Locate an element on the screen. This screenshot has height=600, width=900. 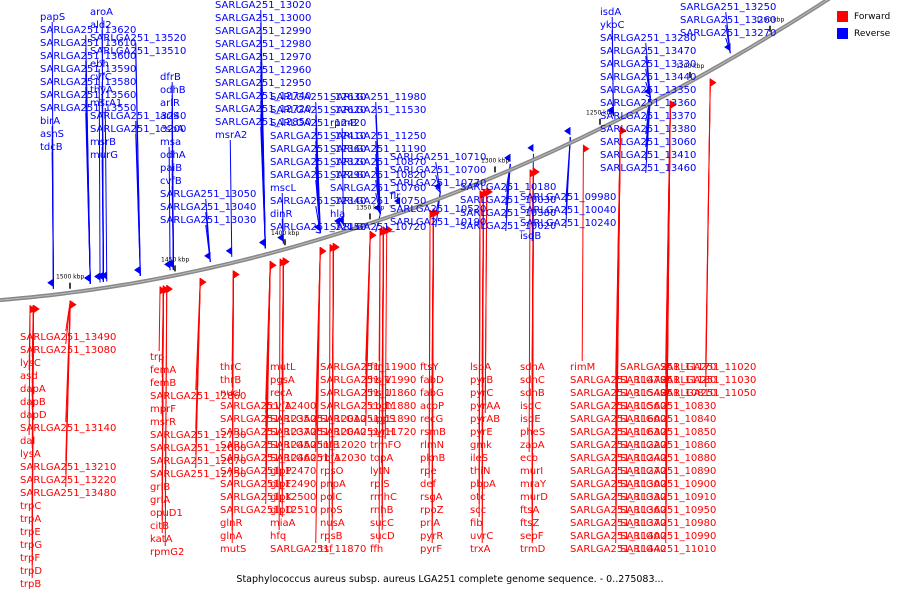
gene-label-ffh: ffh is located at coordinates (376, 549).